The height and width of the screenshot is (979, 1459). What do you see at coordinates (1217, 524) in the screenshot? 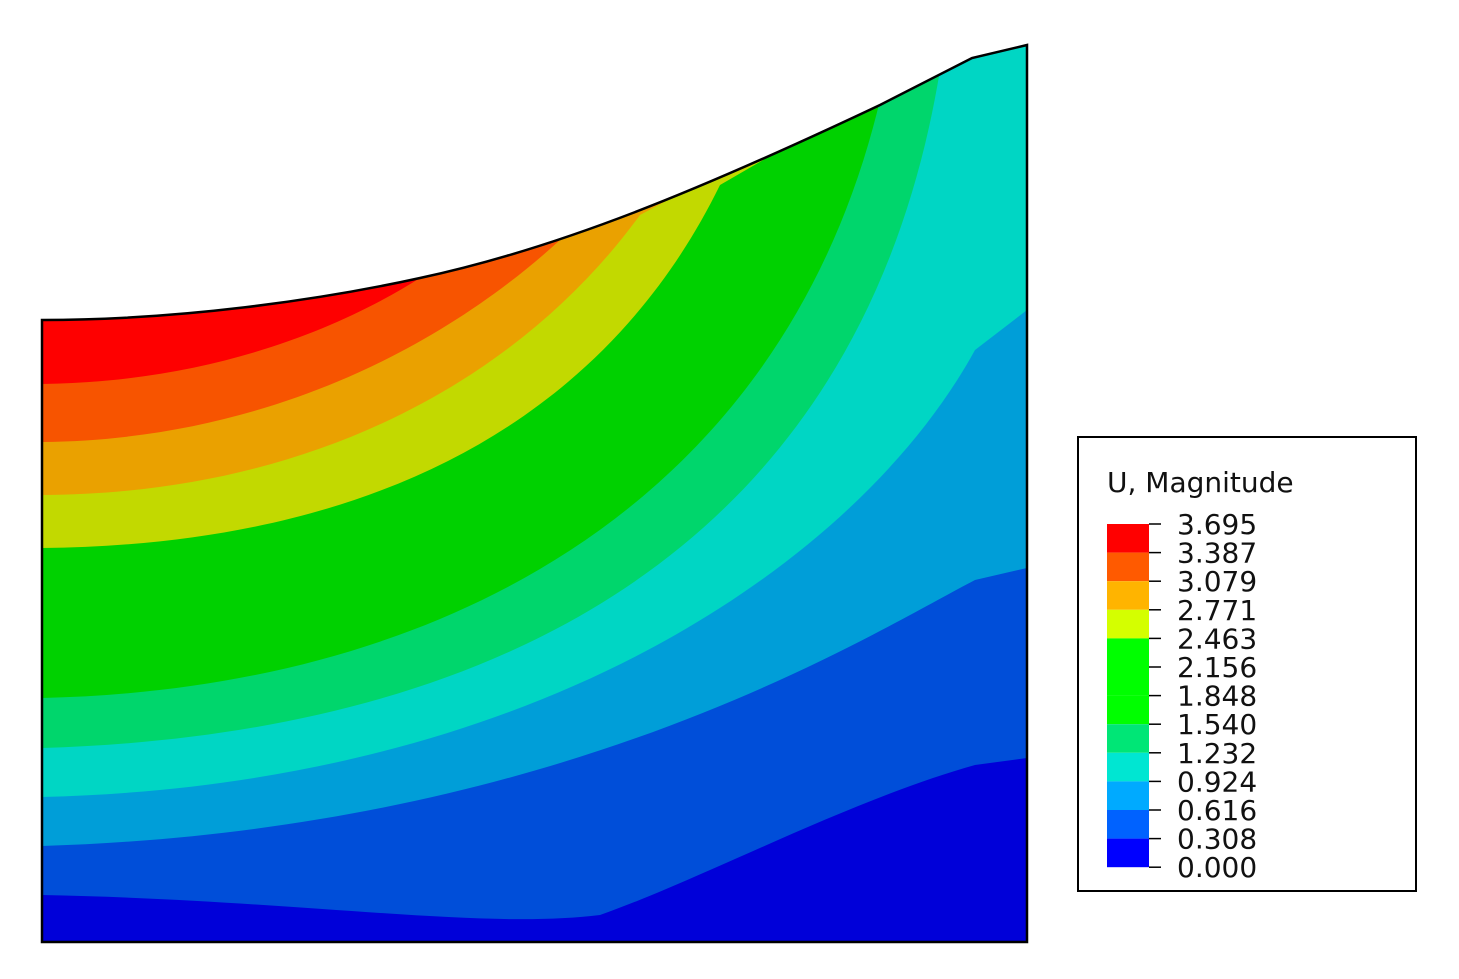
I see `legend-tick-label-0: 3.695` at bounding box center [1217, 524].